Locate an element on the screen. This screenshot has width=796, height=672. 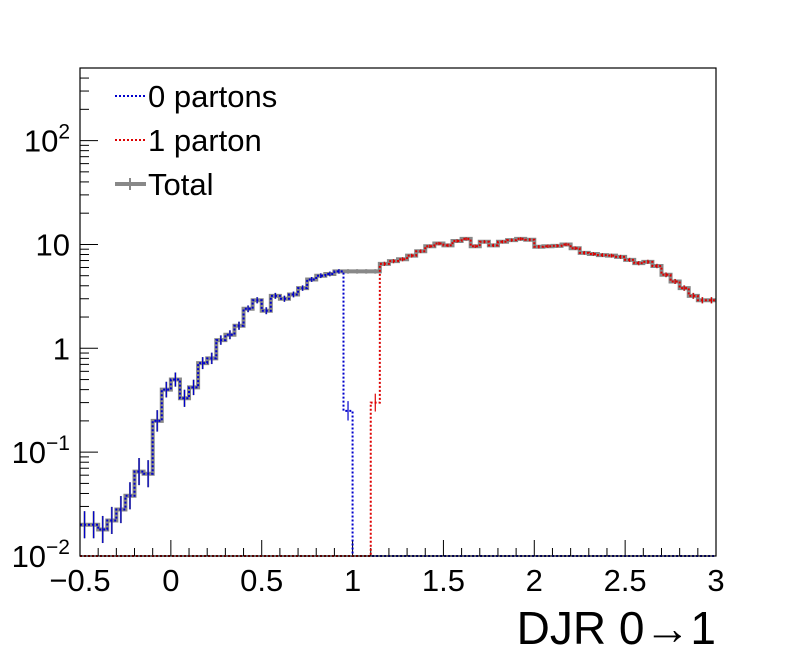
x-tick-label: 1.5 is located at coordinates (443, 580).